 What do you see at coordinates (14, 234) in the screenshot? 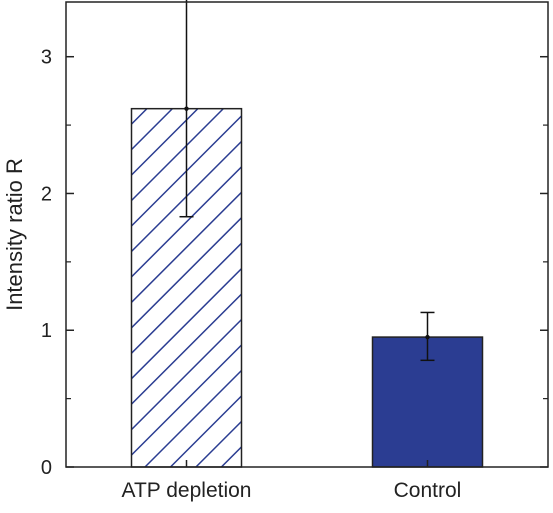
I see `y-axis-label: Intensity ratio R` at bounding box center [14, 234].